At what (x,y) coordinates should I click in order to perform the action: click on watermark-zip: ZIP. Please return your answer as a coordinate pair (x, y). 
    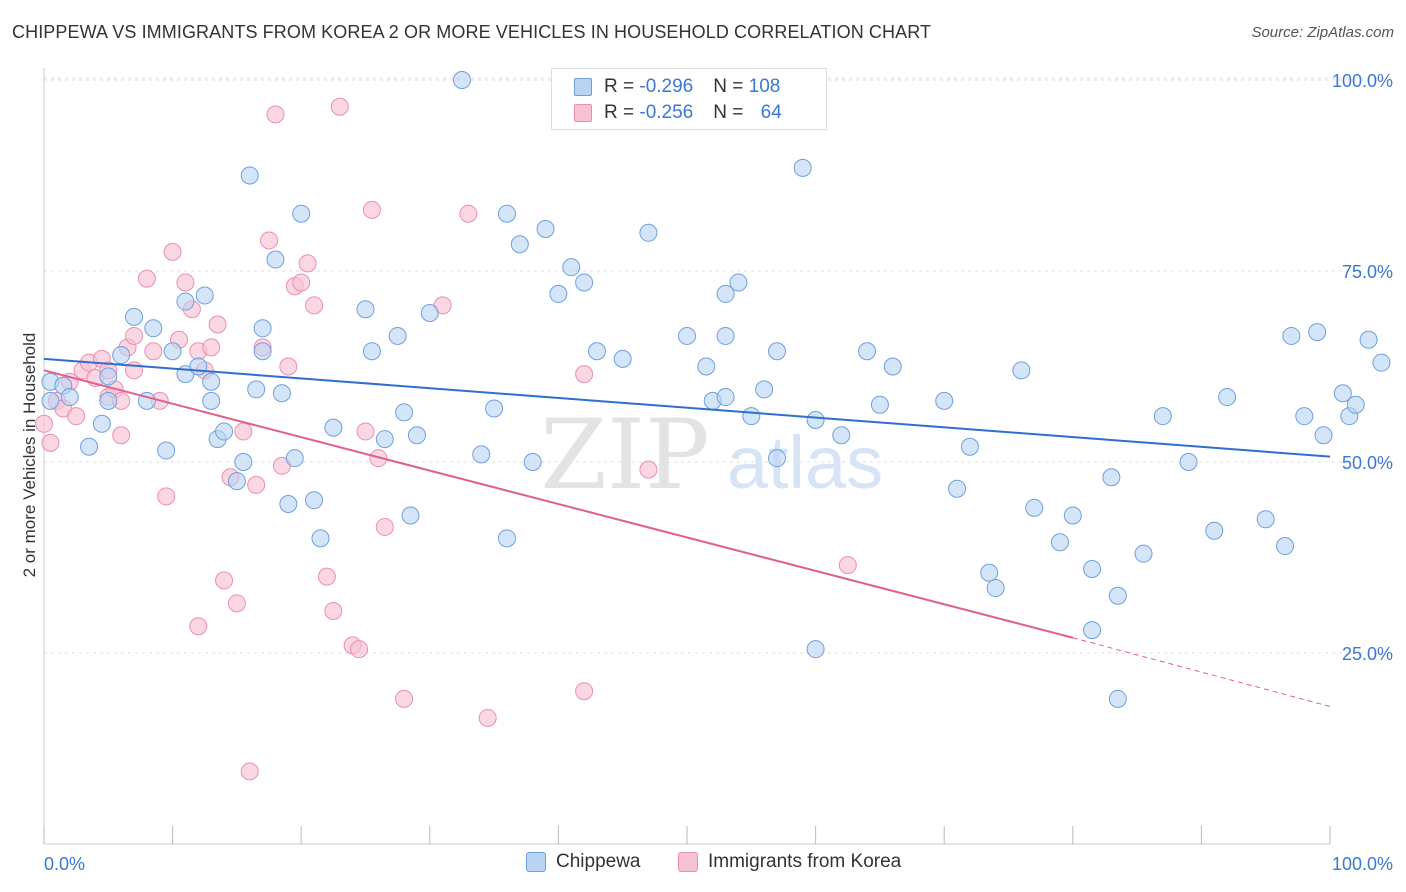
    Looking at the image, I should click on (624, 455).